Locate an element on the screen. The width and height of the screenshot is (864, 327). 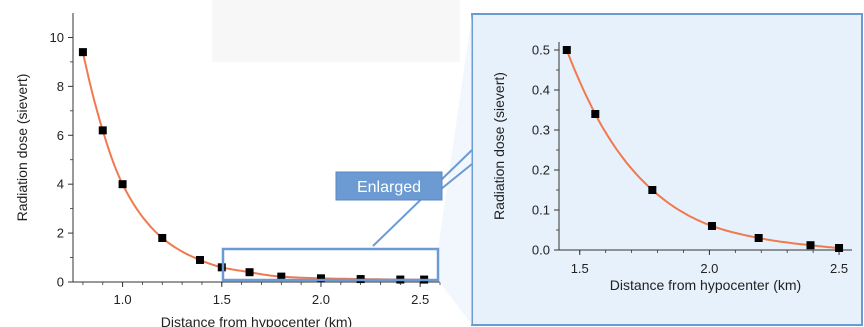
y-tick-label: 4 is located at coordinates (60, 184).